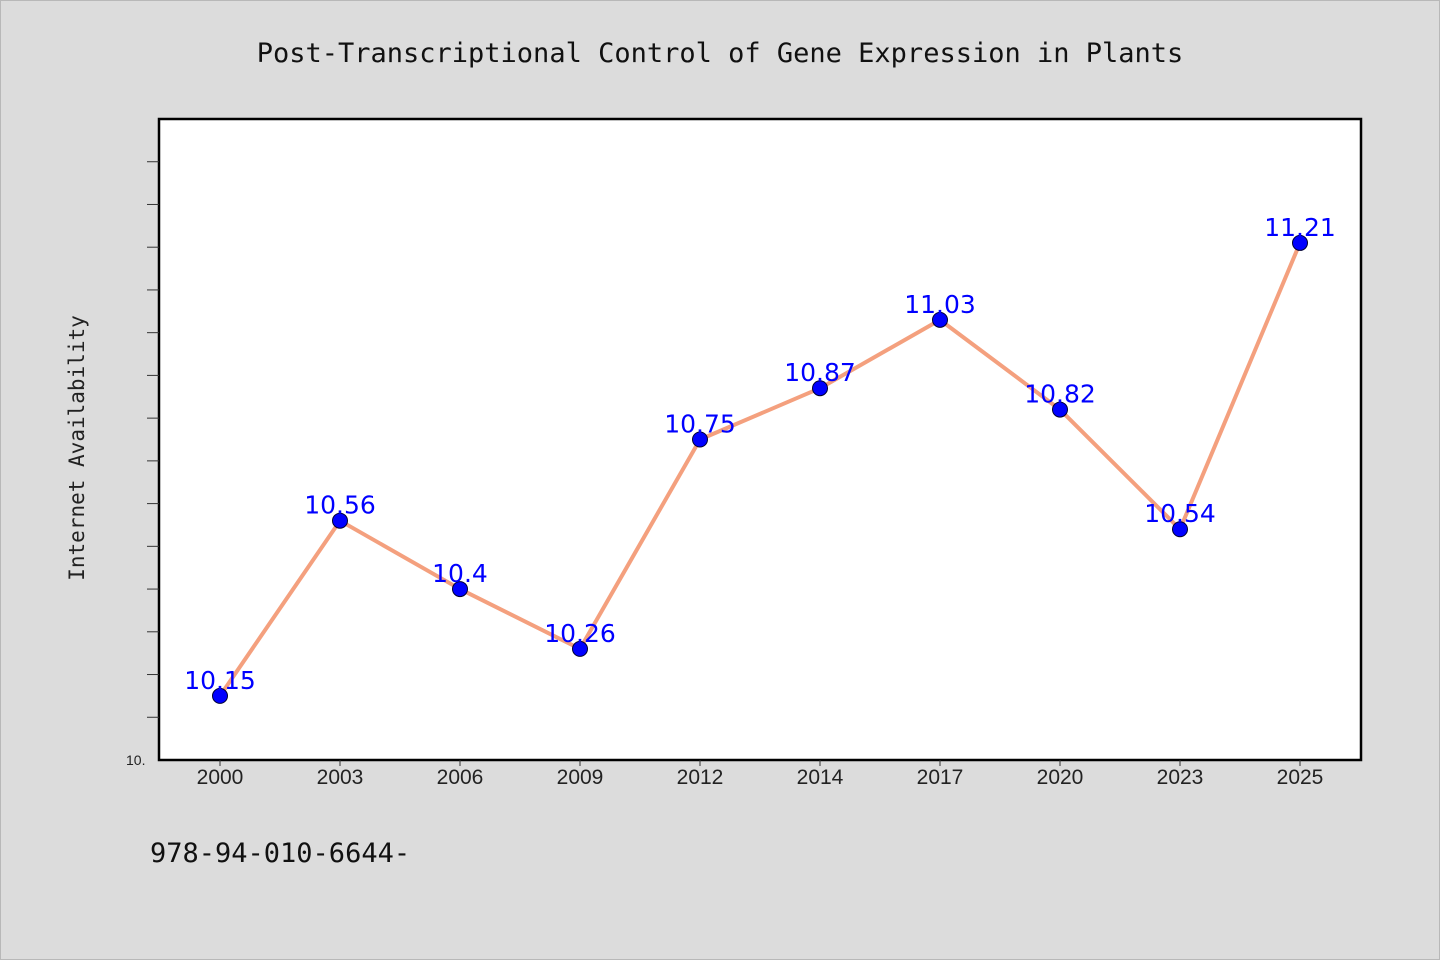 The height and width of the screenshot is (960, 1440). I want to click on data-label: 11.21, so click(1300, 227).